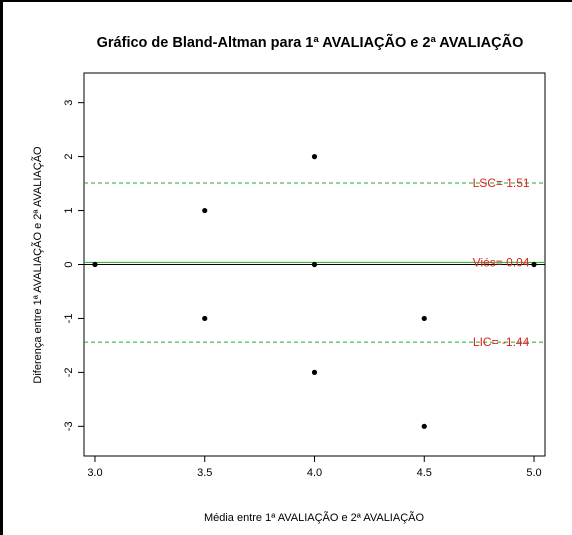 This screenshot has width=572, height=535. I want to click on y-tick-label: 3, so click(69, 103).